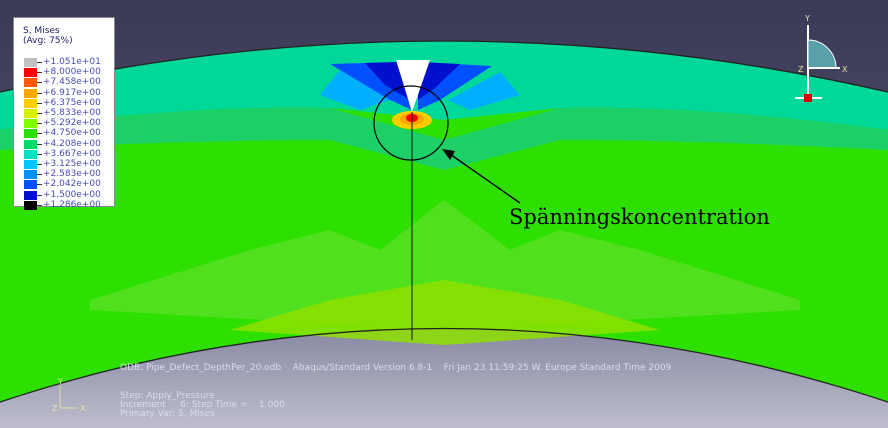 The width and height of the screenshot is (888, 428). I want to click on small-triad-y: Y, so click(60, 382).